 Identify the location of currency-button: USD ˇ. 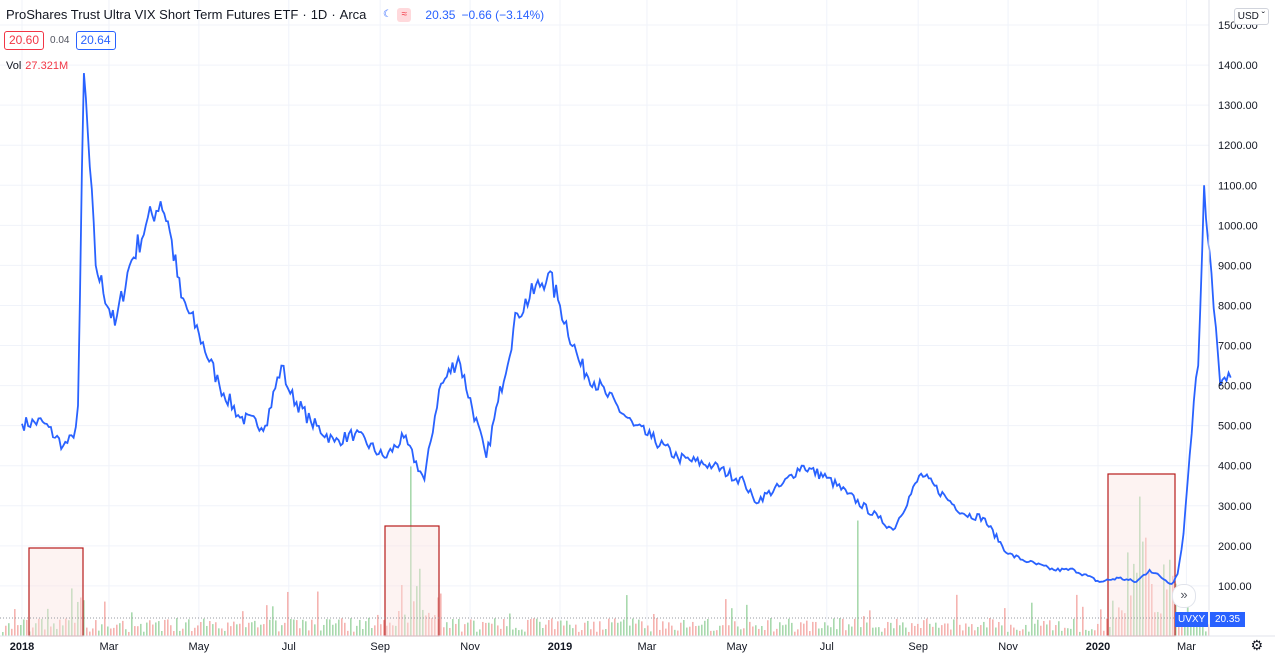
(1251, 16).